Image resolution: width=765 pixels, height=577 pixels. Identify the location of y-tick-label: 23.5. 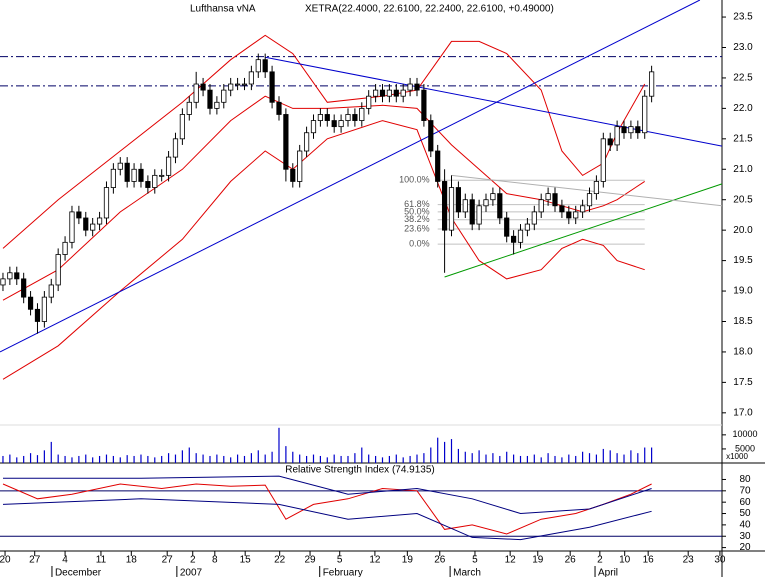
(743, 17).